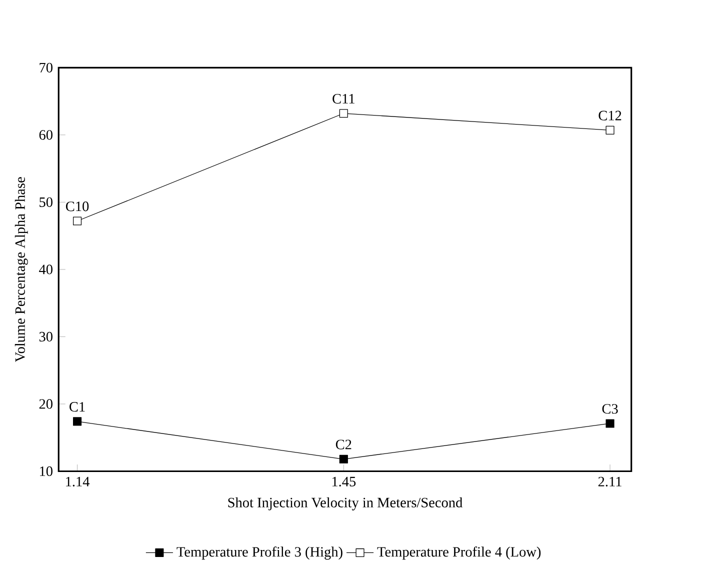 The image size is (708, 588). I want to click on y-axis-title: Volume Percentage Alpha Phase, so click(21, 269).